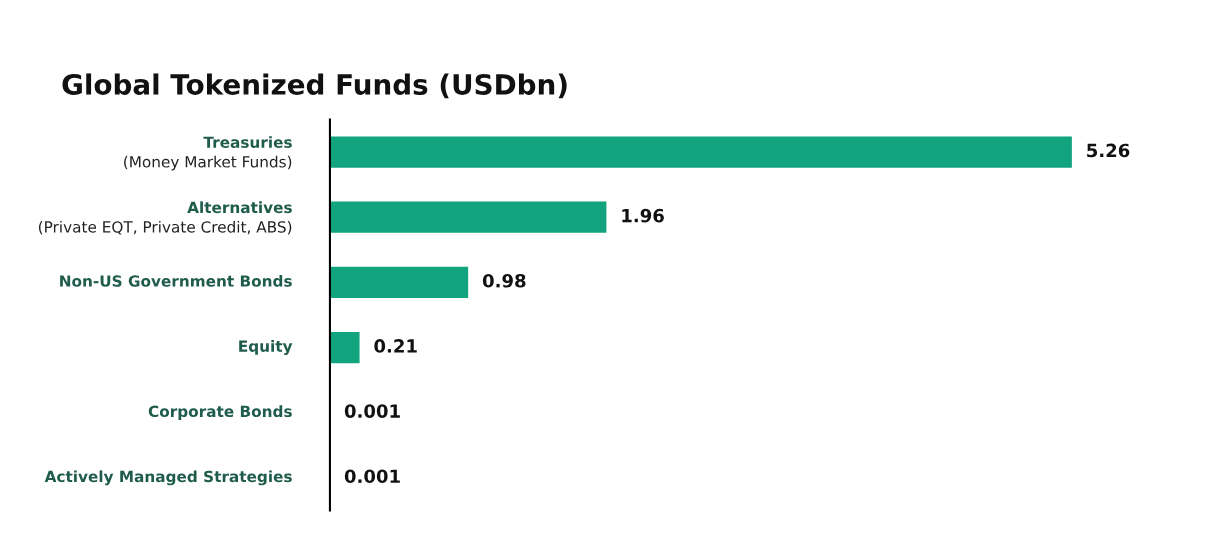 The image size is (1222, 543). Describe the element at coordinates (314, 86) in the screenshot. I see `chart-title: Global Tokenized Funds (USDbn)` at that location.